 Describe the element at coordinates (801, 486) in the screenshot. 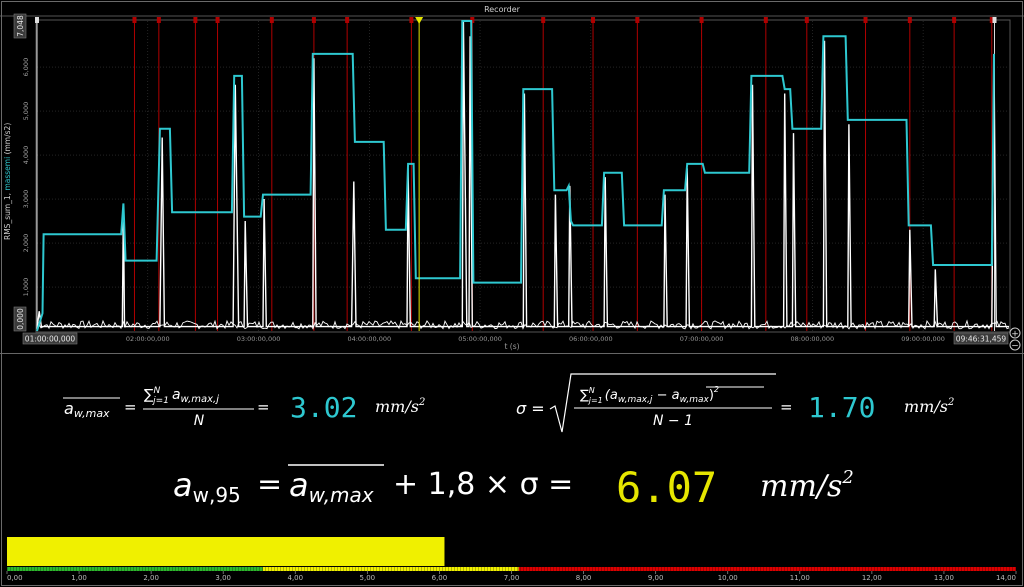

I see `main-unit-text: mm/s` at that location.